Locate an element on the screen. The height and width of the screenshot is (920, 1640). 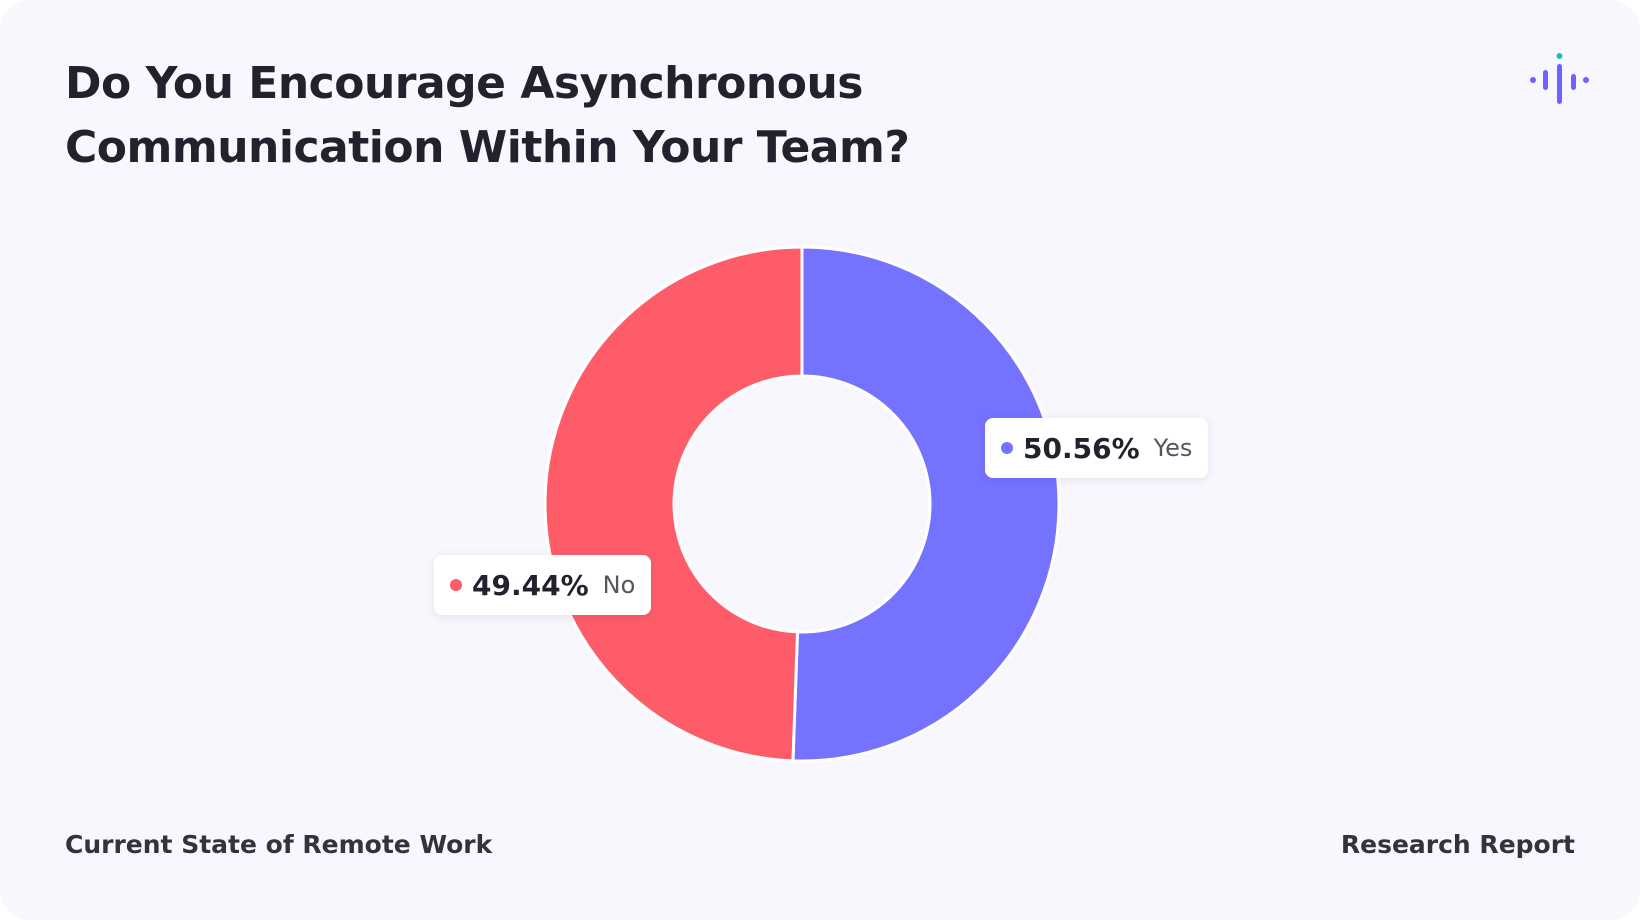
data-label-no-value: 49.44% is located at coordinates (530, 585).